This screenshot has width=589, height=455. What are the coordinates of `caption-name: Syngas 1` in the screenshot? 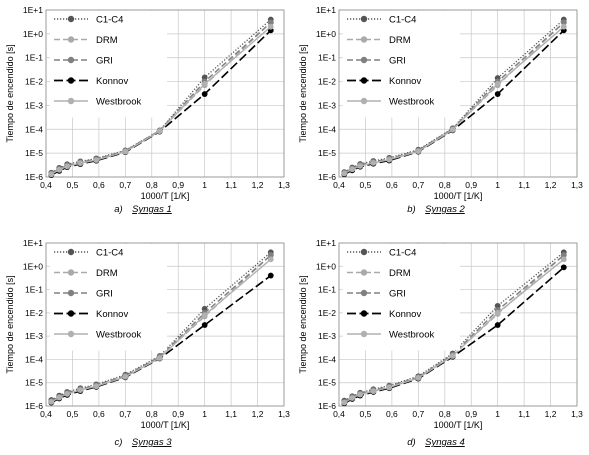 It's located at (152, 209).